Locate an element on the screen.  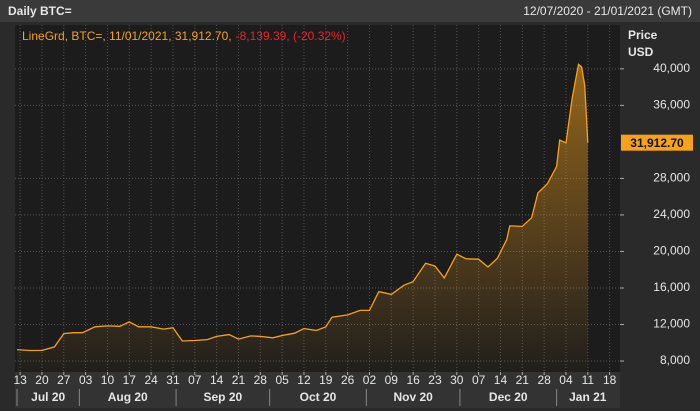
month-label: Nov 20 is located at coordinates (413, 397).